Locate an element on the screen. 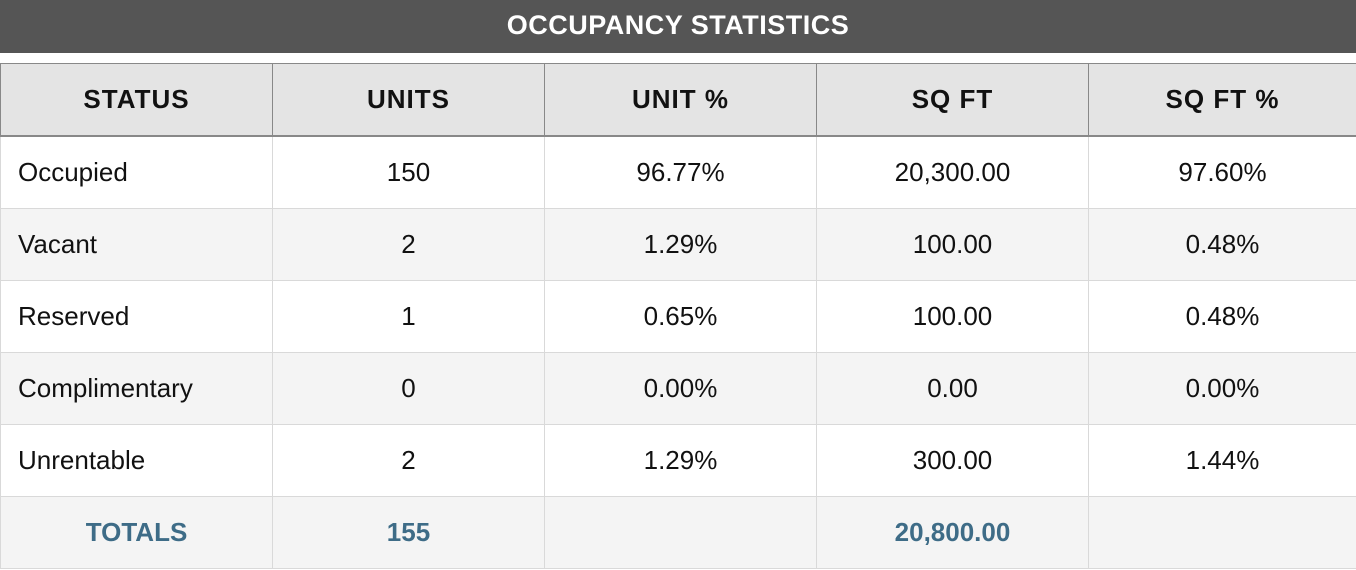  cell-sq-ft: 20,300.00 is located at coordinates (952, 172).